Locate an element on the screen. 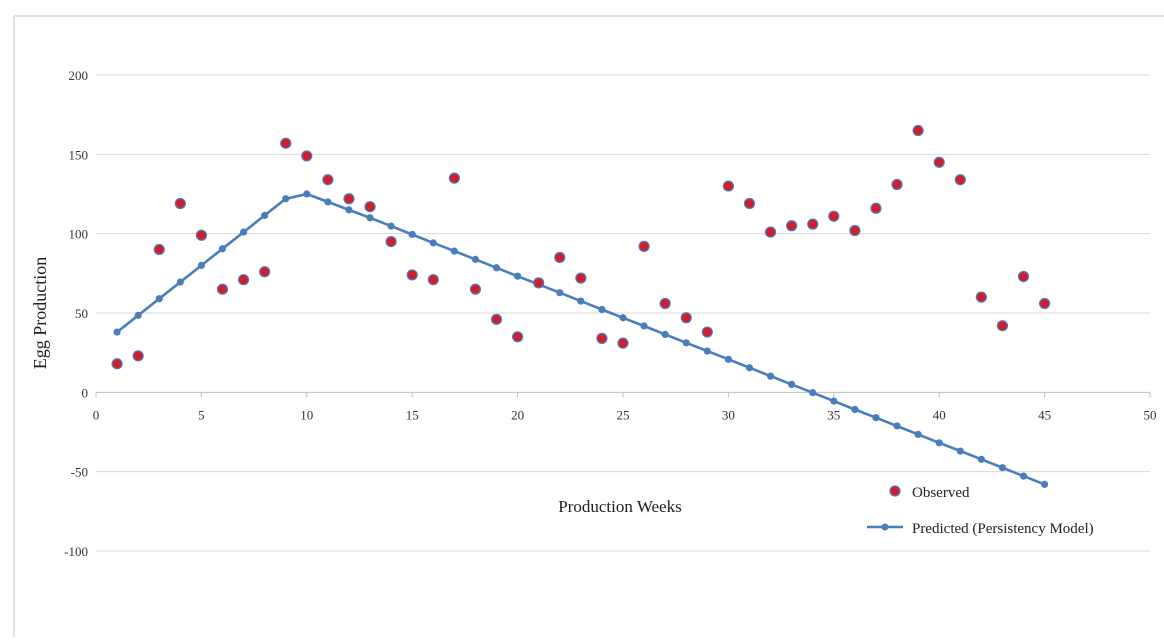  y-axis-title: Egg Production is located at coordinates (40, 313).